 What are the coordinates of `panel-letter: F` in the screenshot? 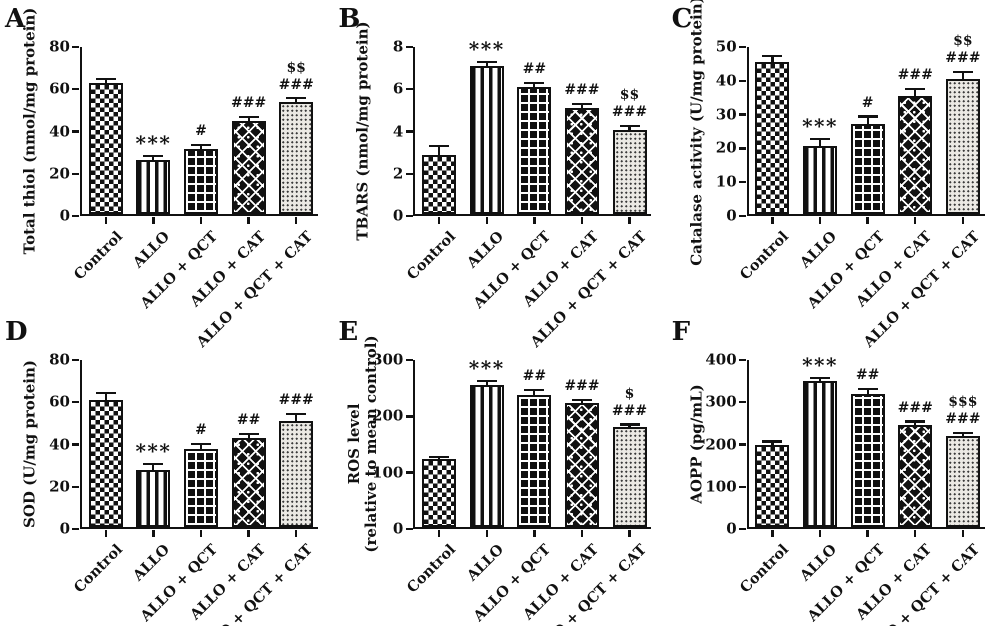 It's located at (681, 332).